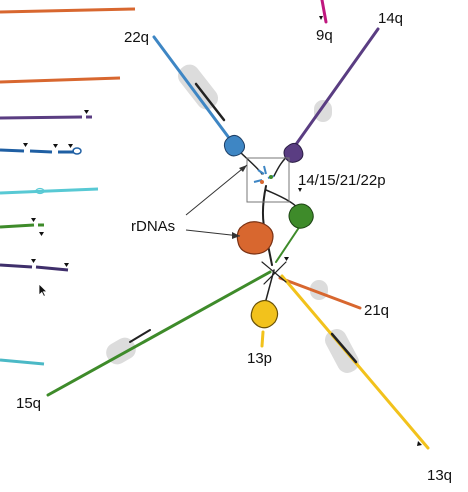  I want to click on contig-teal, so click(22, 362).